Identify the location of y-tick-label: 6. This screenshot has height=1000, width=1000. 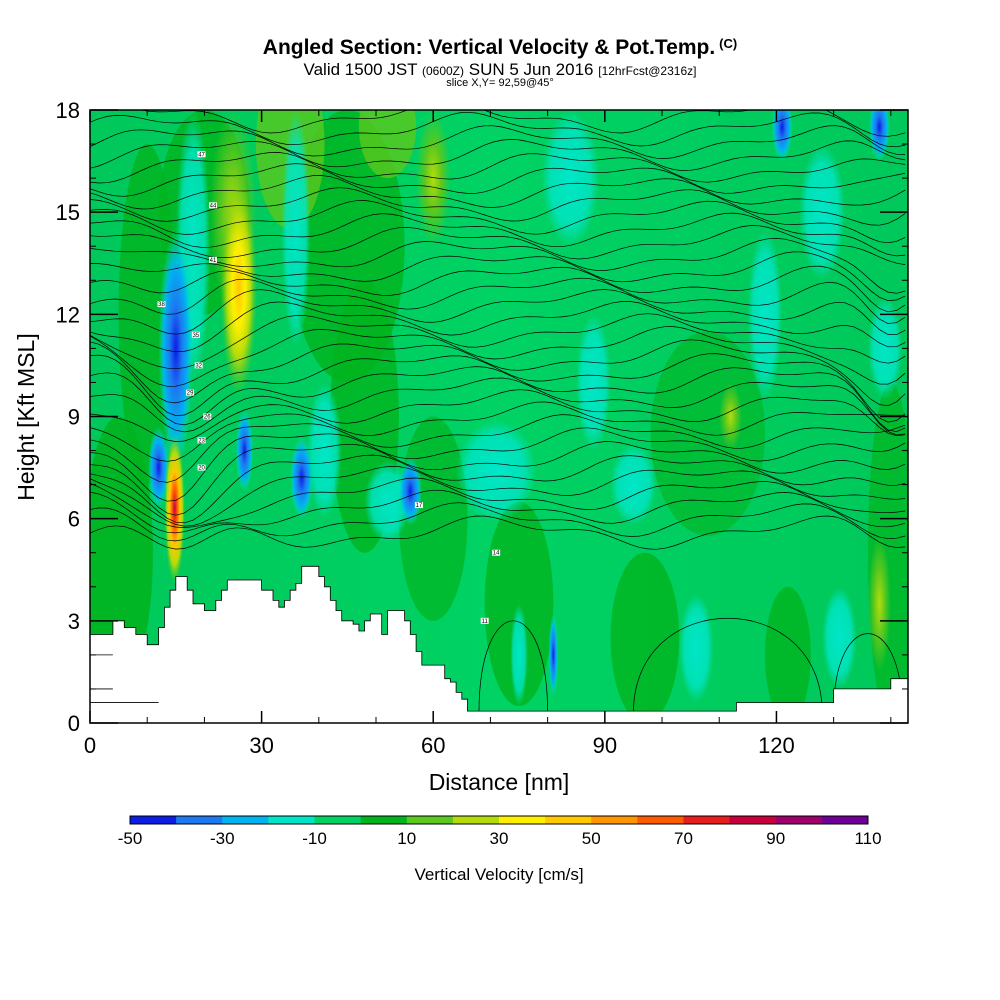
(74, 519).